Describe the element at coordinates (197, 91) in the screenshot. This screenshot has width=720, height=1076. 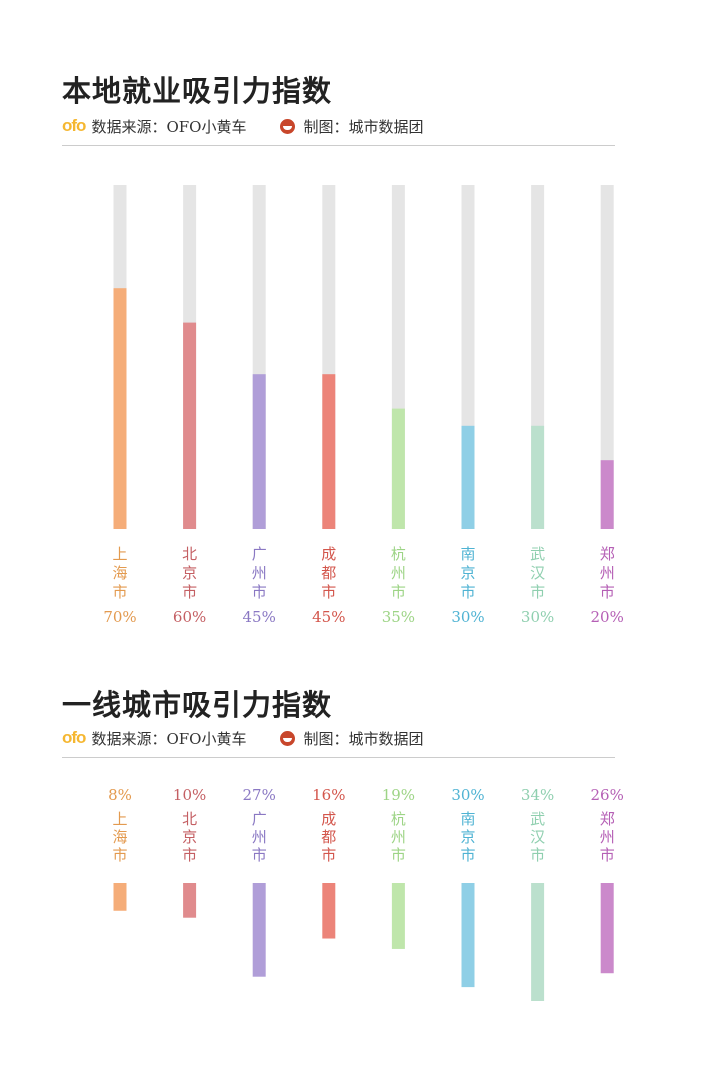
I see `chart-title: 本地就业吸引力指数` at that location.